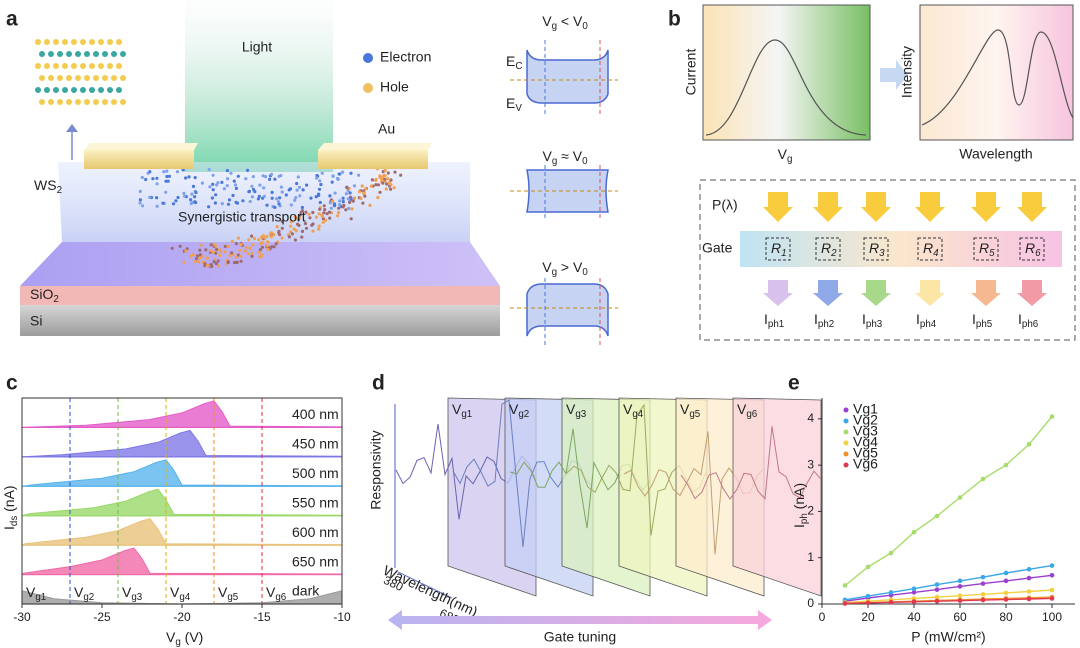  I want to click on responsivity-label: R6, so click(1033, 249).